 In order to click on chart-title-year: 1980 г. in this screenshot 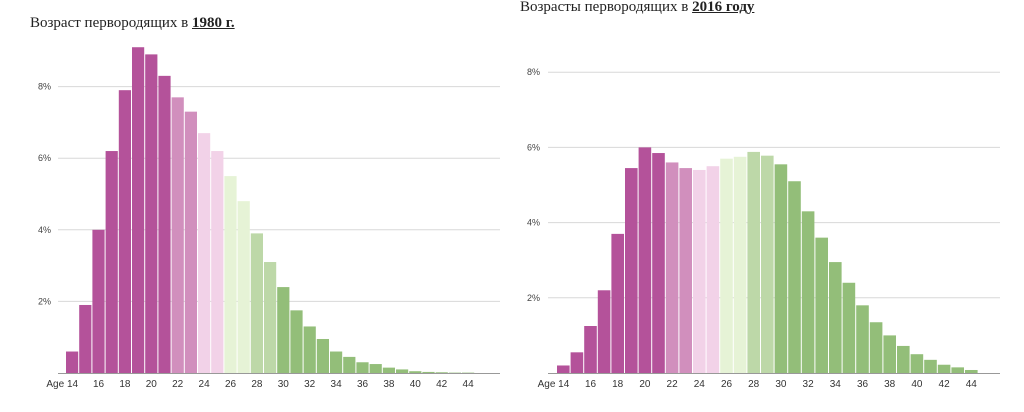, I will do `click(213, 23)`.